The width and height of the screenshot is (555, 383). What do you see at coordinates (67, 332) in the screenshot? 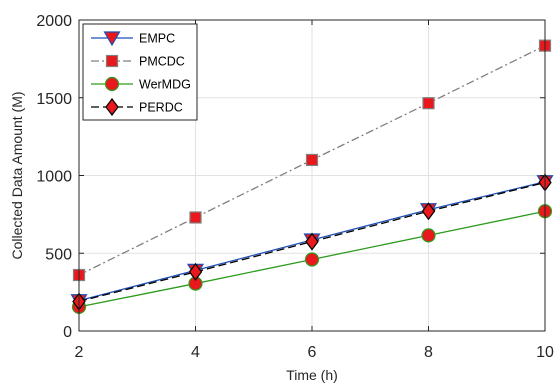
I see `y-tick-label: 0` at bounding box center [67, 332].